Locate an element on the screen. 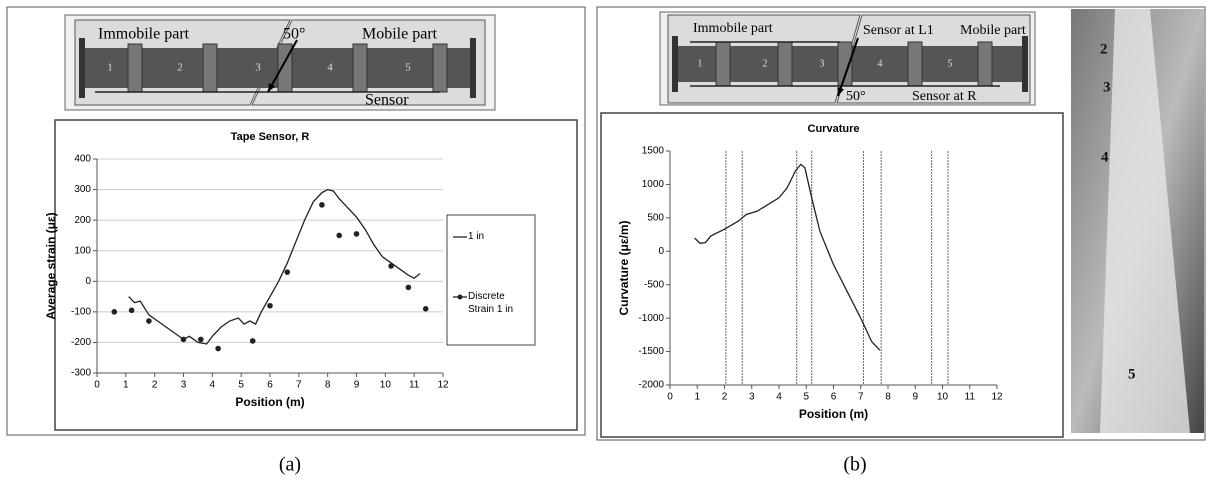 The image size is (1210, 483). chart-title: Tape Sensor, R is located at coordinates (270, 137).